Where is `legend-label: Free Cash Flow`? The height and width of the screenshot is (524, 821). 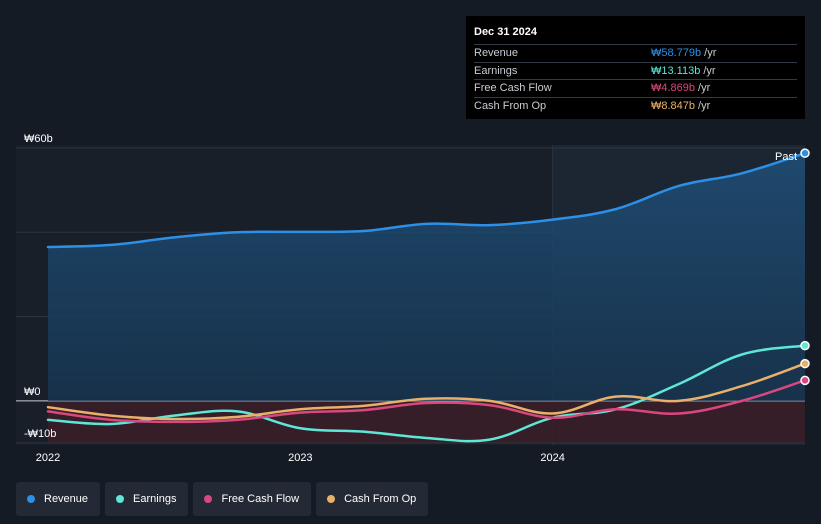
legend-label: Free Cash Flow is located at coordinates (260, 499).